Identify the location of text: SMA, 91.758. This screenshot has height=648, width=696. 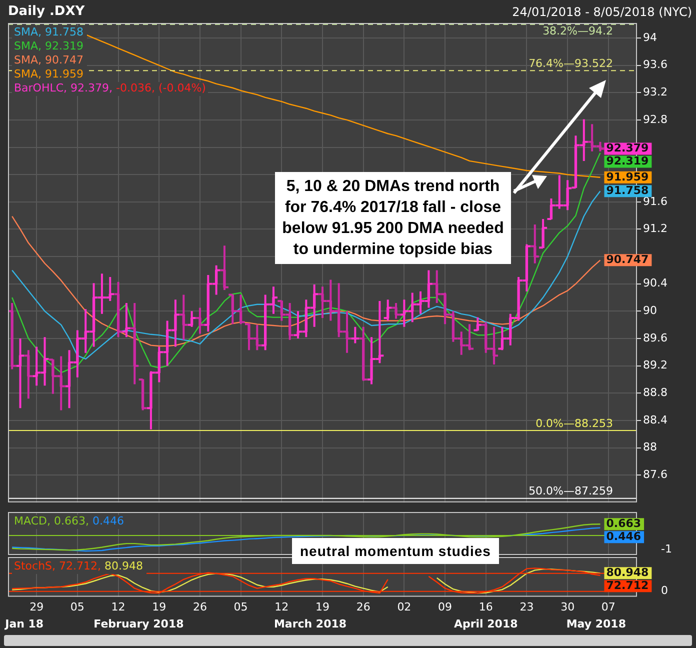
(49, 31).